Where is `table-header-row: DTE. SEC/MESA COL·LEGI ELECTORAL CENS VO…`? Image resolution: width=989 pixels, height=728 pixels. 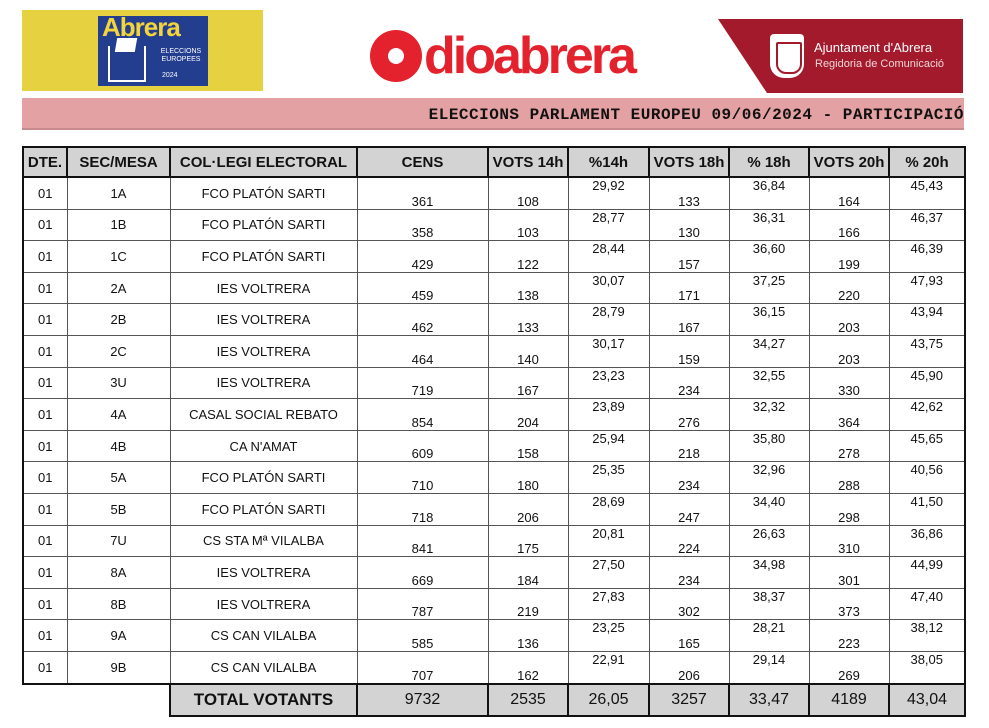 table-header-row: DTE. SEC/MESA COL·LEGI ELECTORAL CENS VO… is located at coordinates (494, 162).